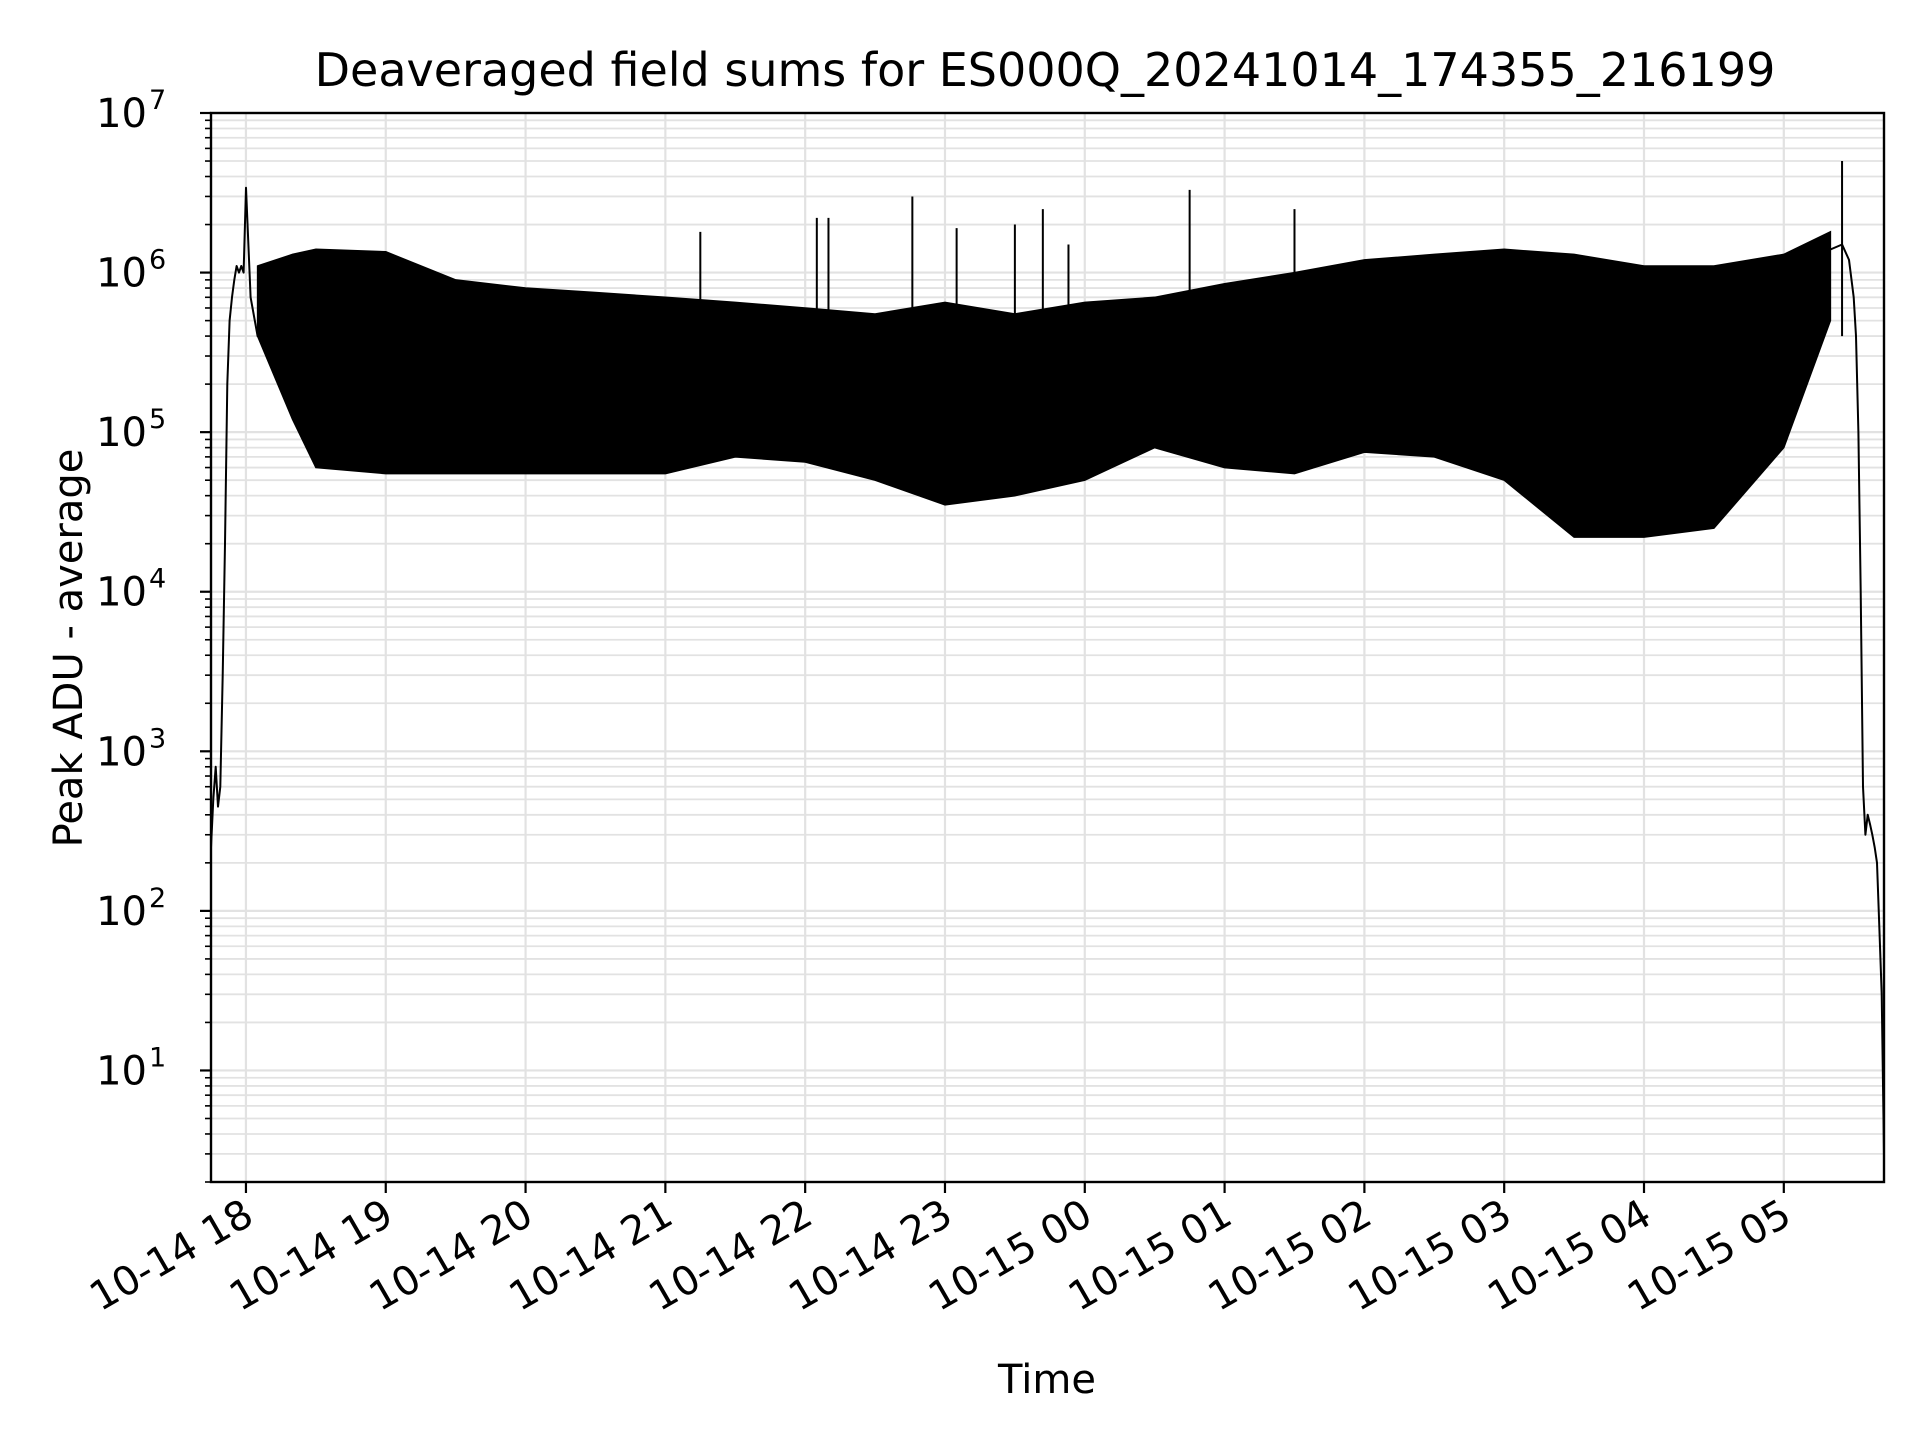 The width and height of the screenshot is (1920, 1440). What do you see at coordinates (69, 648) in the screenshot?
I see `y-axis-label: Peak ADU - average` at bounding box center [69, 648].